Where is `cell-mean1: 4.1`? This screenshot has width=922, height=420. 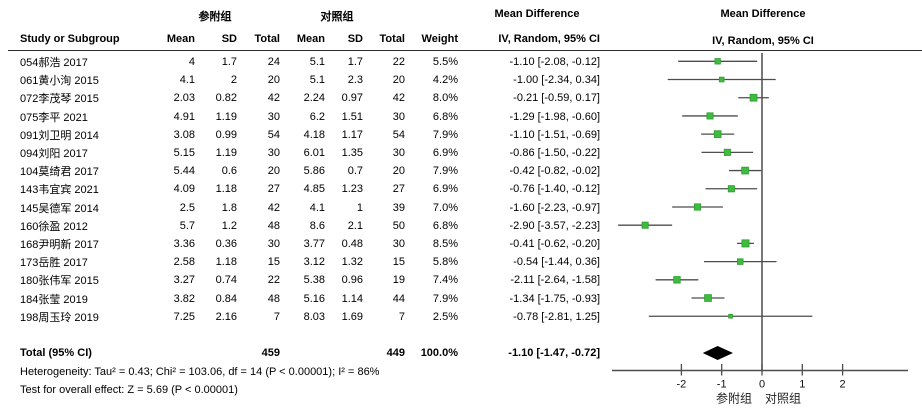
cell-mean1: 4.1 is located at coordinates (187, 80).